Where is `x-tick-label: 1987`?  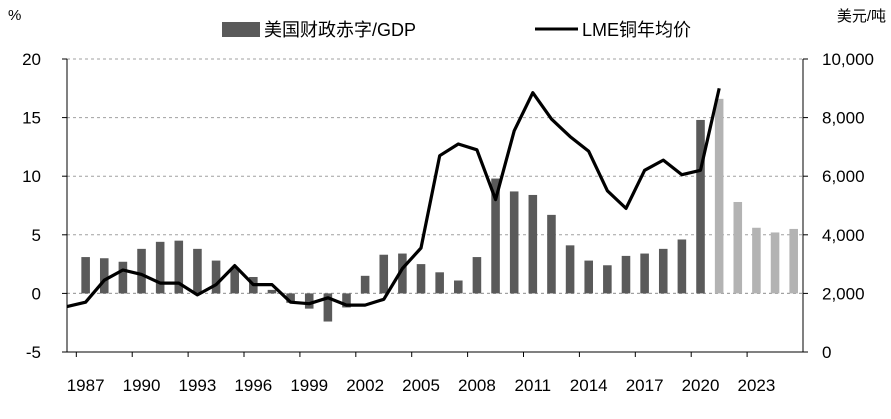
x-tick-label: 1987 is located at coordinates (86, 385).